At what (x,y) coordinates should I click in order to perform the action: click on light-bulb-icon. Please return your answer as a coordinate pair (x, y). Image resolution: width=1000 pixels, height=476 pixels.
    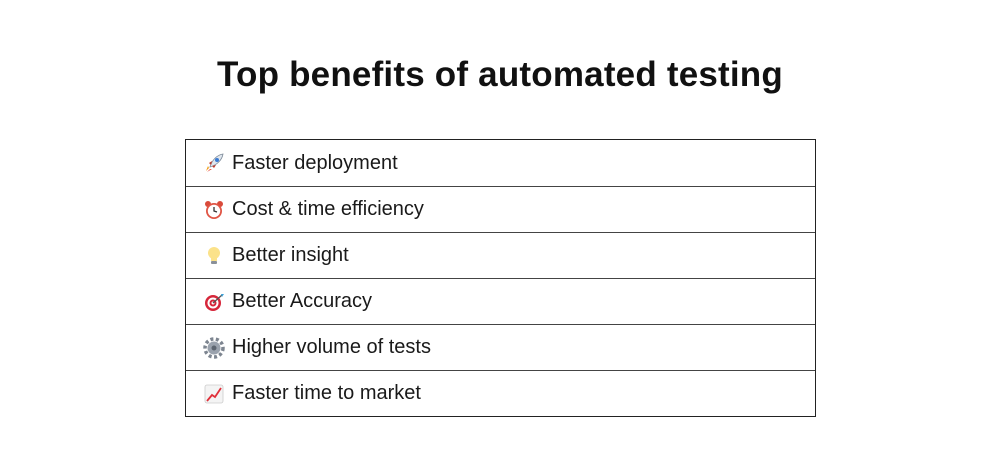
    Looking at the image, I should click on (214, 255).